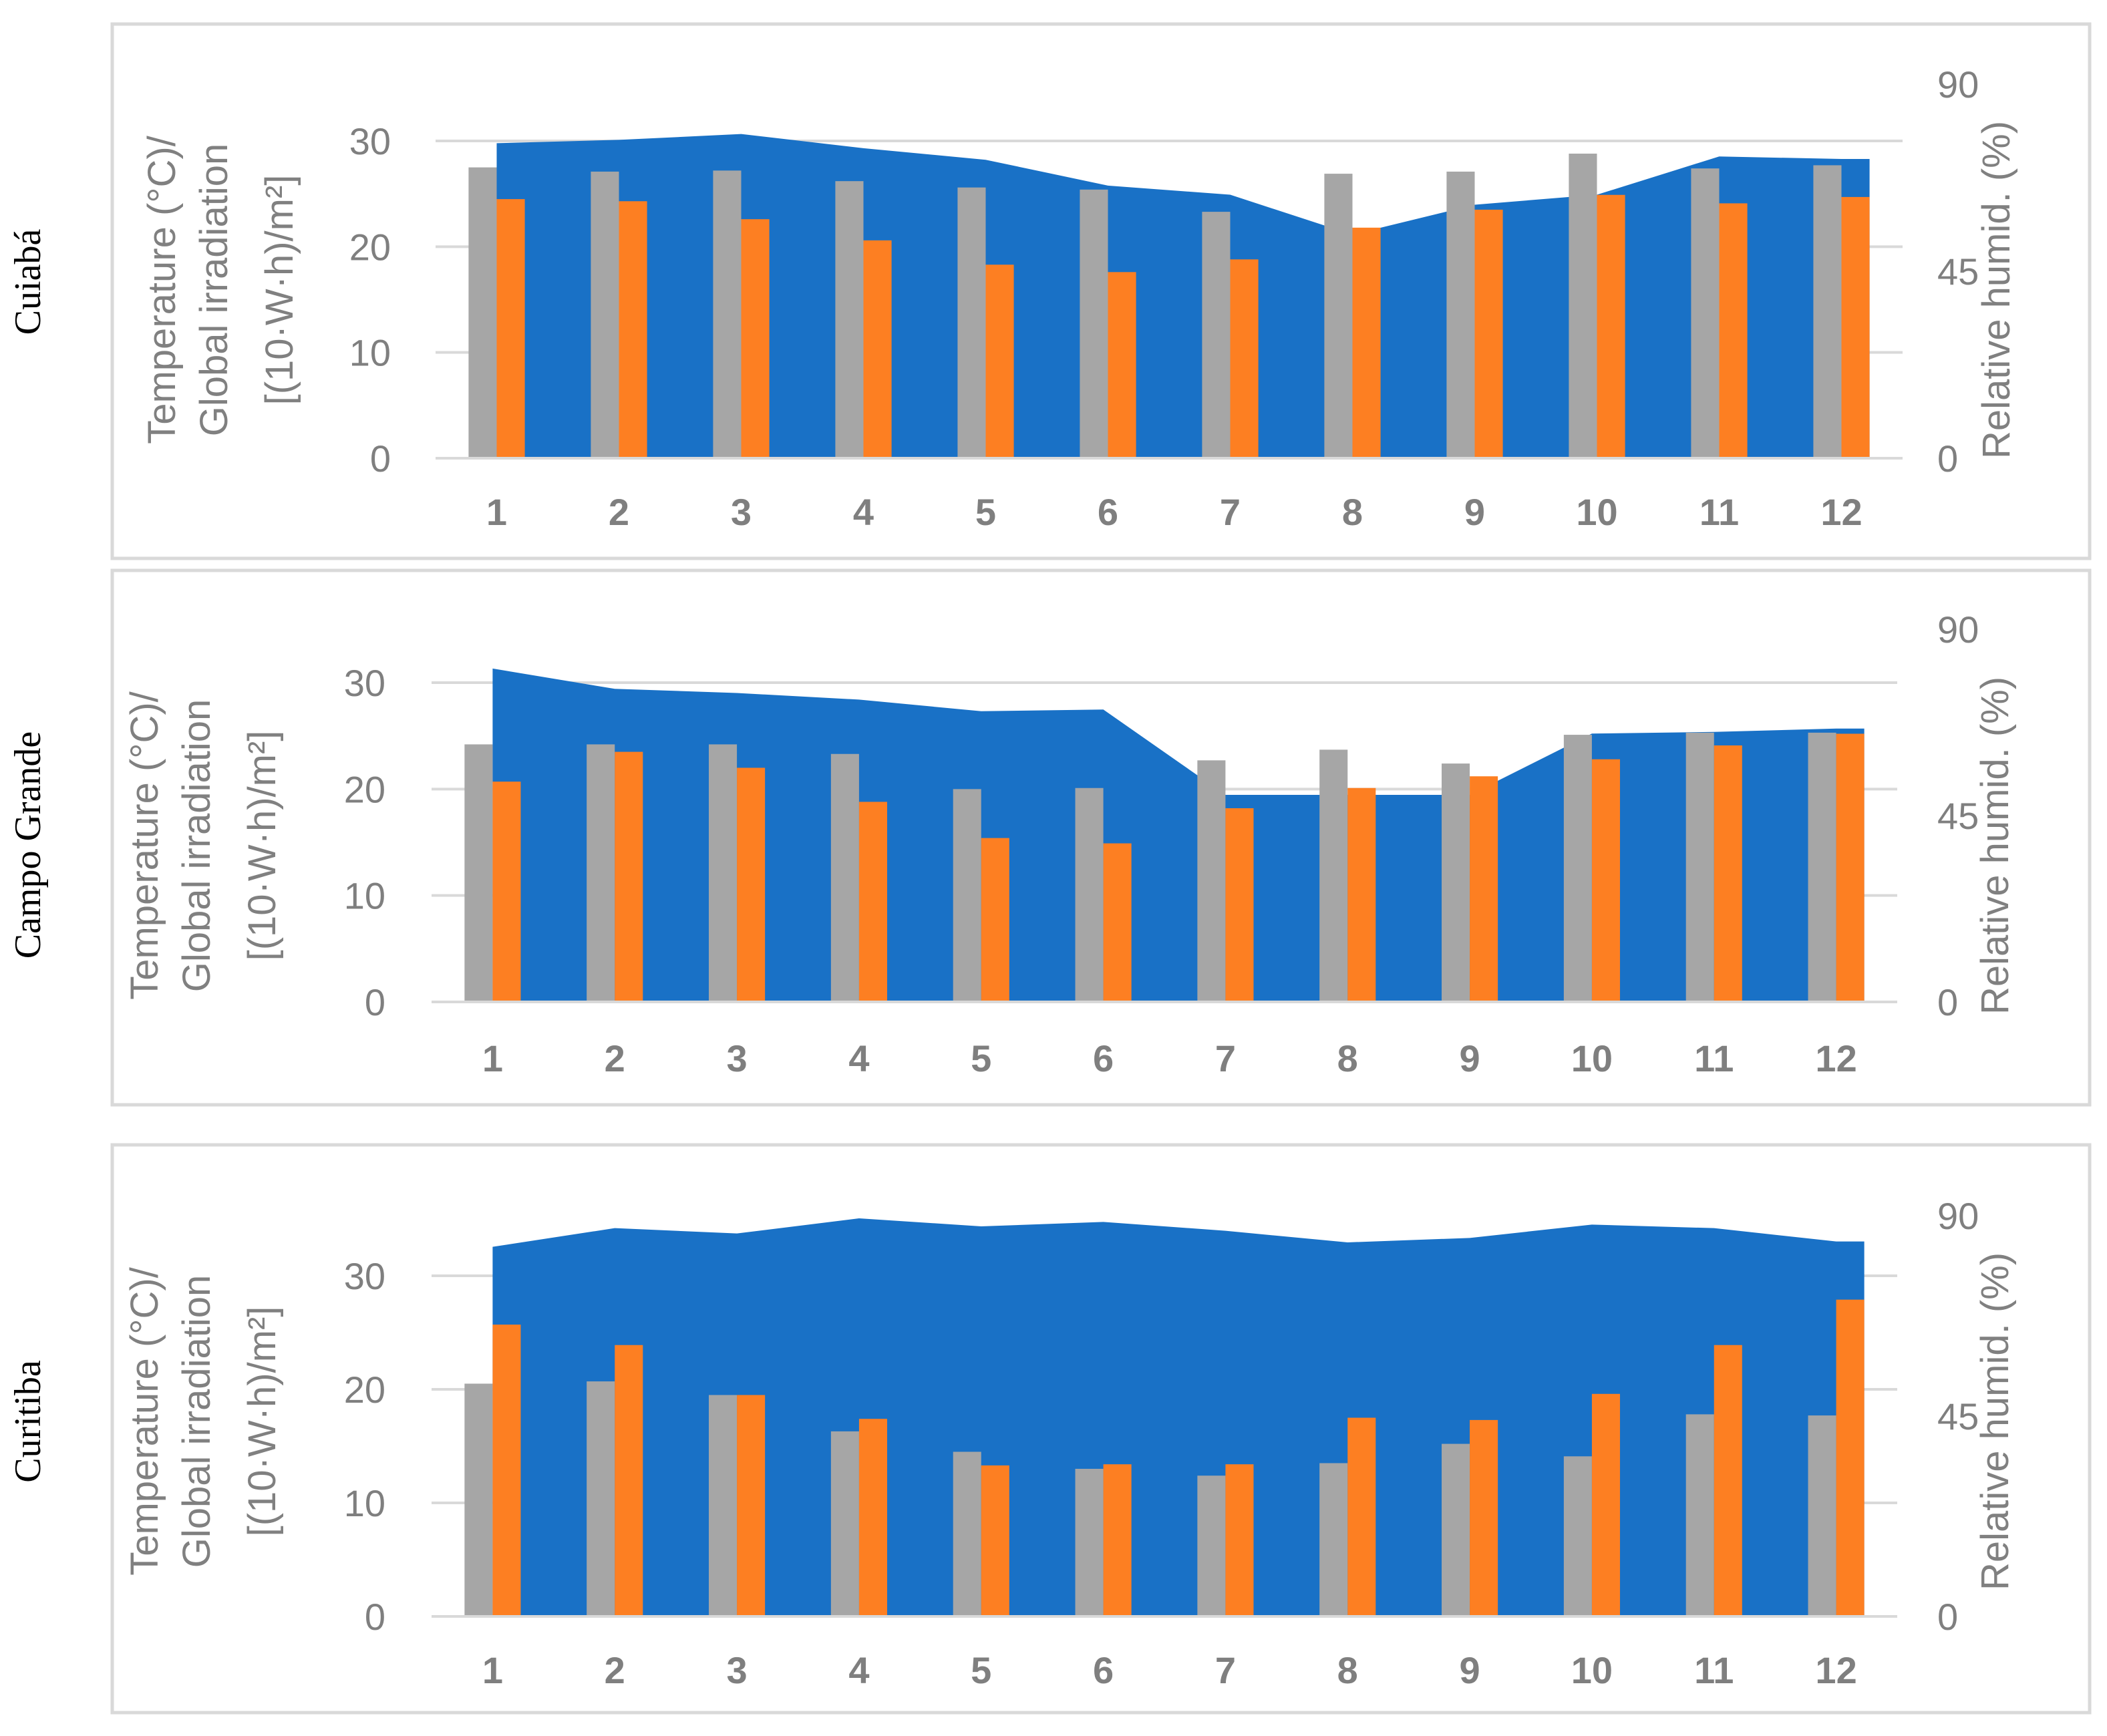 This screenshot has height=1736, width=2107. What do you see at coordinates (370, 353) in the screenshot?
I see `y-left-tick-label: 10` at bounding box center [370, 353].